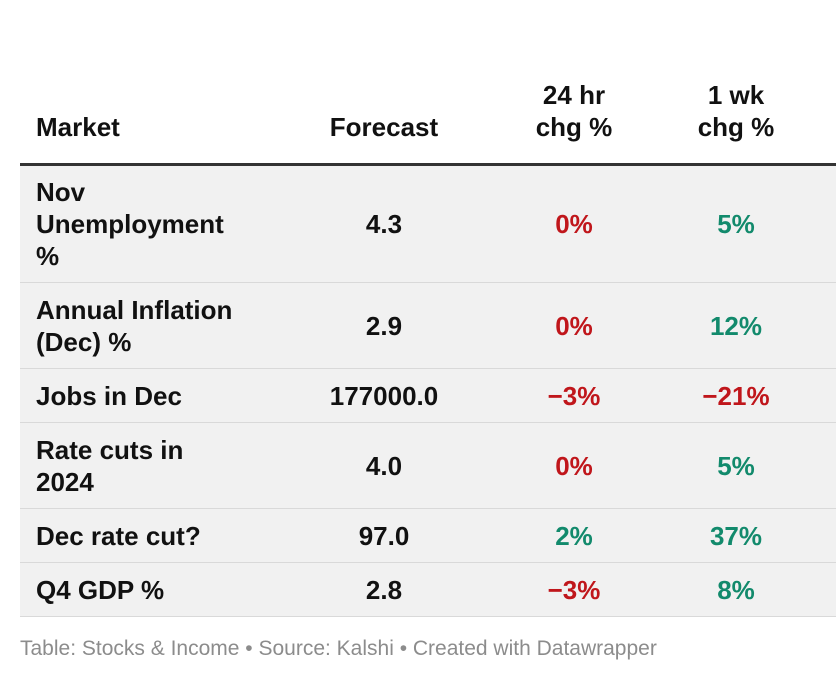 The height and width of the screenshot is (684, 840). What do you see at coordinates (134, 325) in the screenshot?
I see `market-label: Annual Inflation (Dec) %` at bounding box center [134, 325].